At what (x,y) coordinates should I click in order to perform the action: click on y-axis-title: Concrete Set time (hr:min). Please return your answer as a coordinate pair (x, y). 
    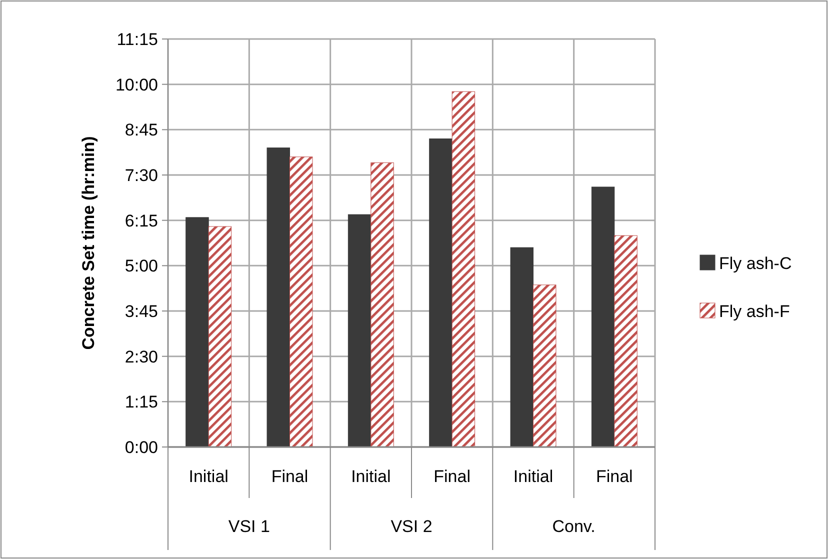
    Looking at the image, I should click on (88, 243).